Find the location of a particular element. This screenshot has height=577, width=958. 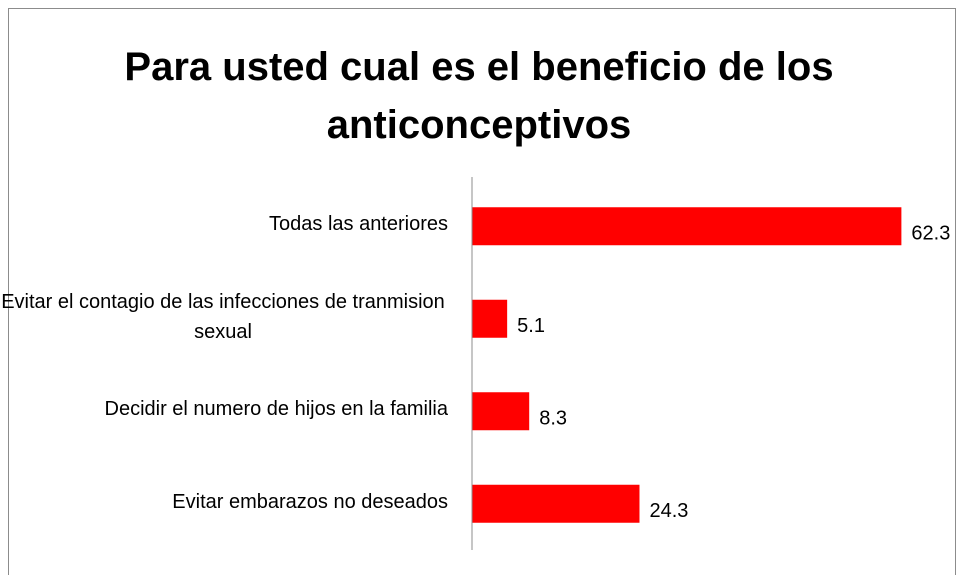

y-tick-label: Todas las anteriores is located at coordinates (358, 224).